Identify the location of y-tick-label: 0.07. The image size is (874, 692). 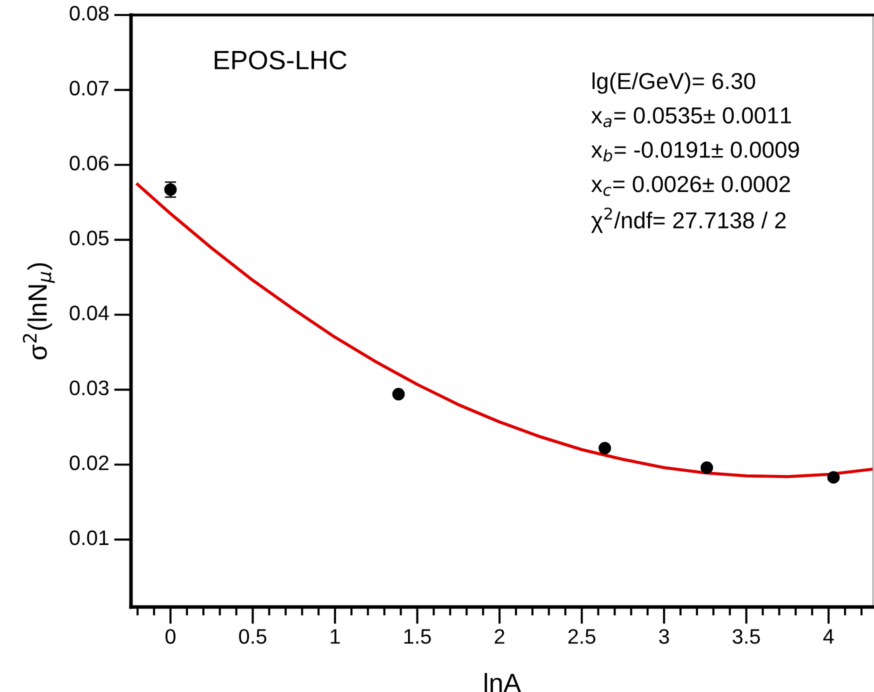
(89, 88).